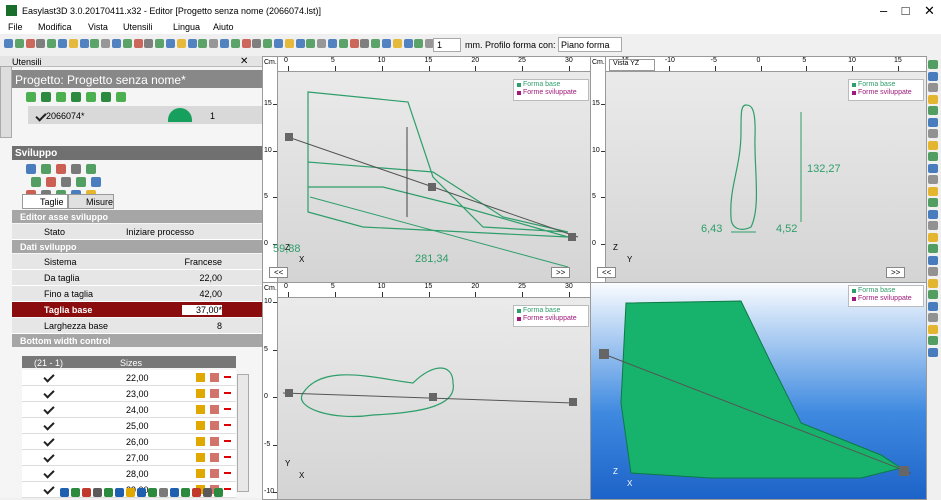 The height and width of the screenshot is (500, 941). Describe the element at coordinates (758, 64) in the screenshot. I see `ruler-x` at that location.